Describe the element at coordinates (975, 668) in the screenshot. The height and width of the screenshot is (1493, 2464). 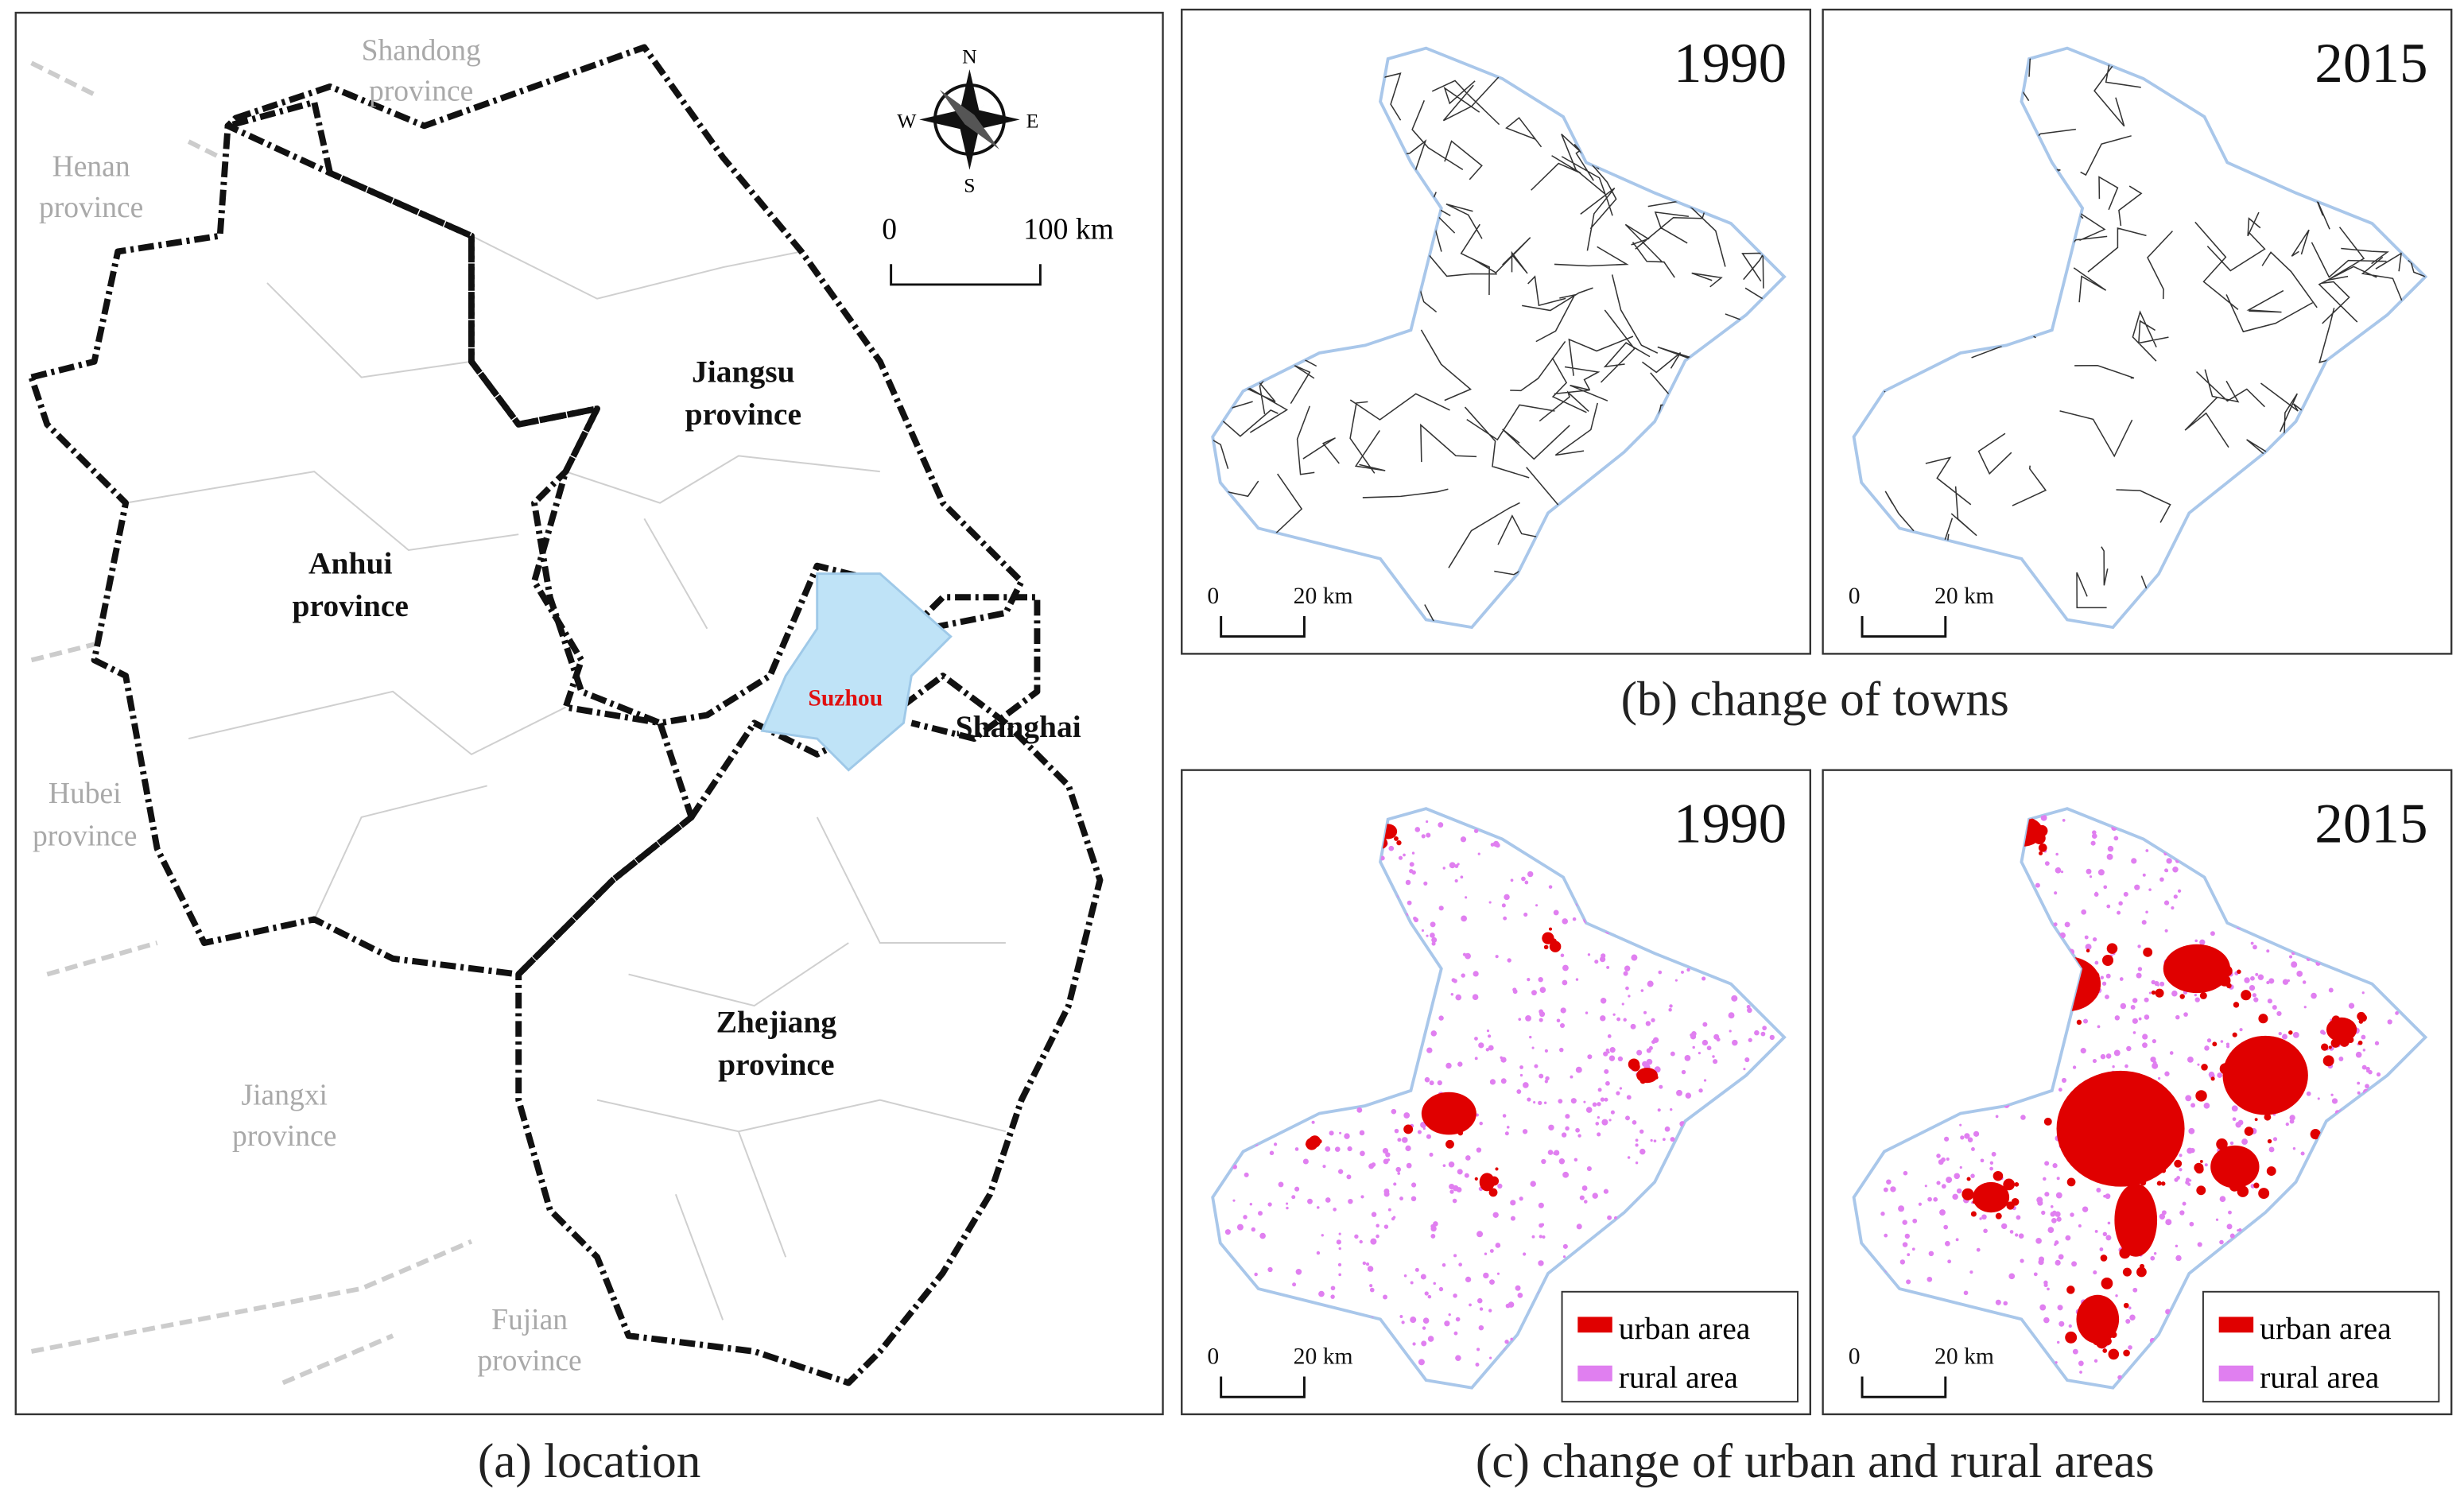
I see `shanghai-border` at that location.